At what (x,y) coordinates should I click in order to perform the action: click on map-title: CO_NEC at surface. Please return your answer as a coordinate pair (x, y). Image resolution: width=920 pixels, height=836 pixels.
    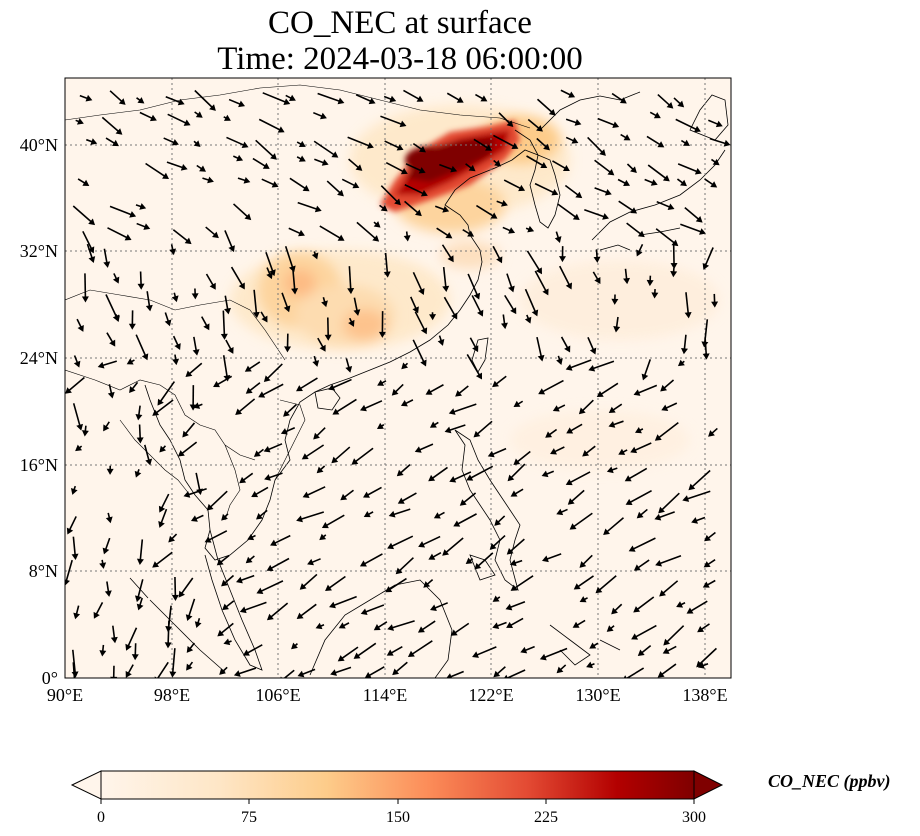
    Looking at the image, I should click on (400, 23).